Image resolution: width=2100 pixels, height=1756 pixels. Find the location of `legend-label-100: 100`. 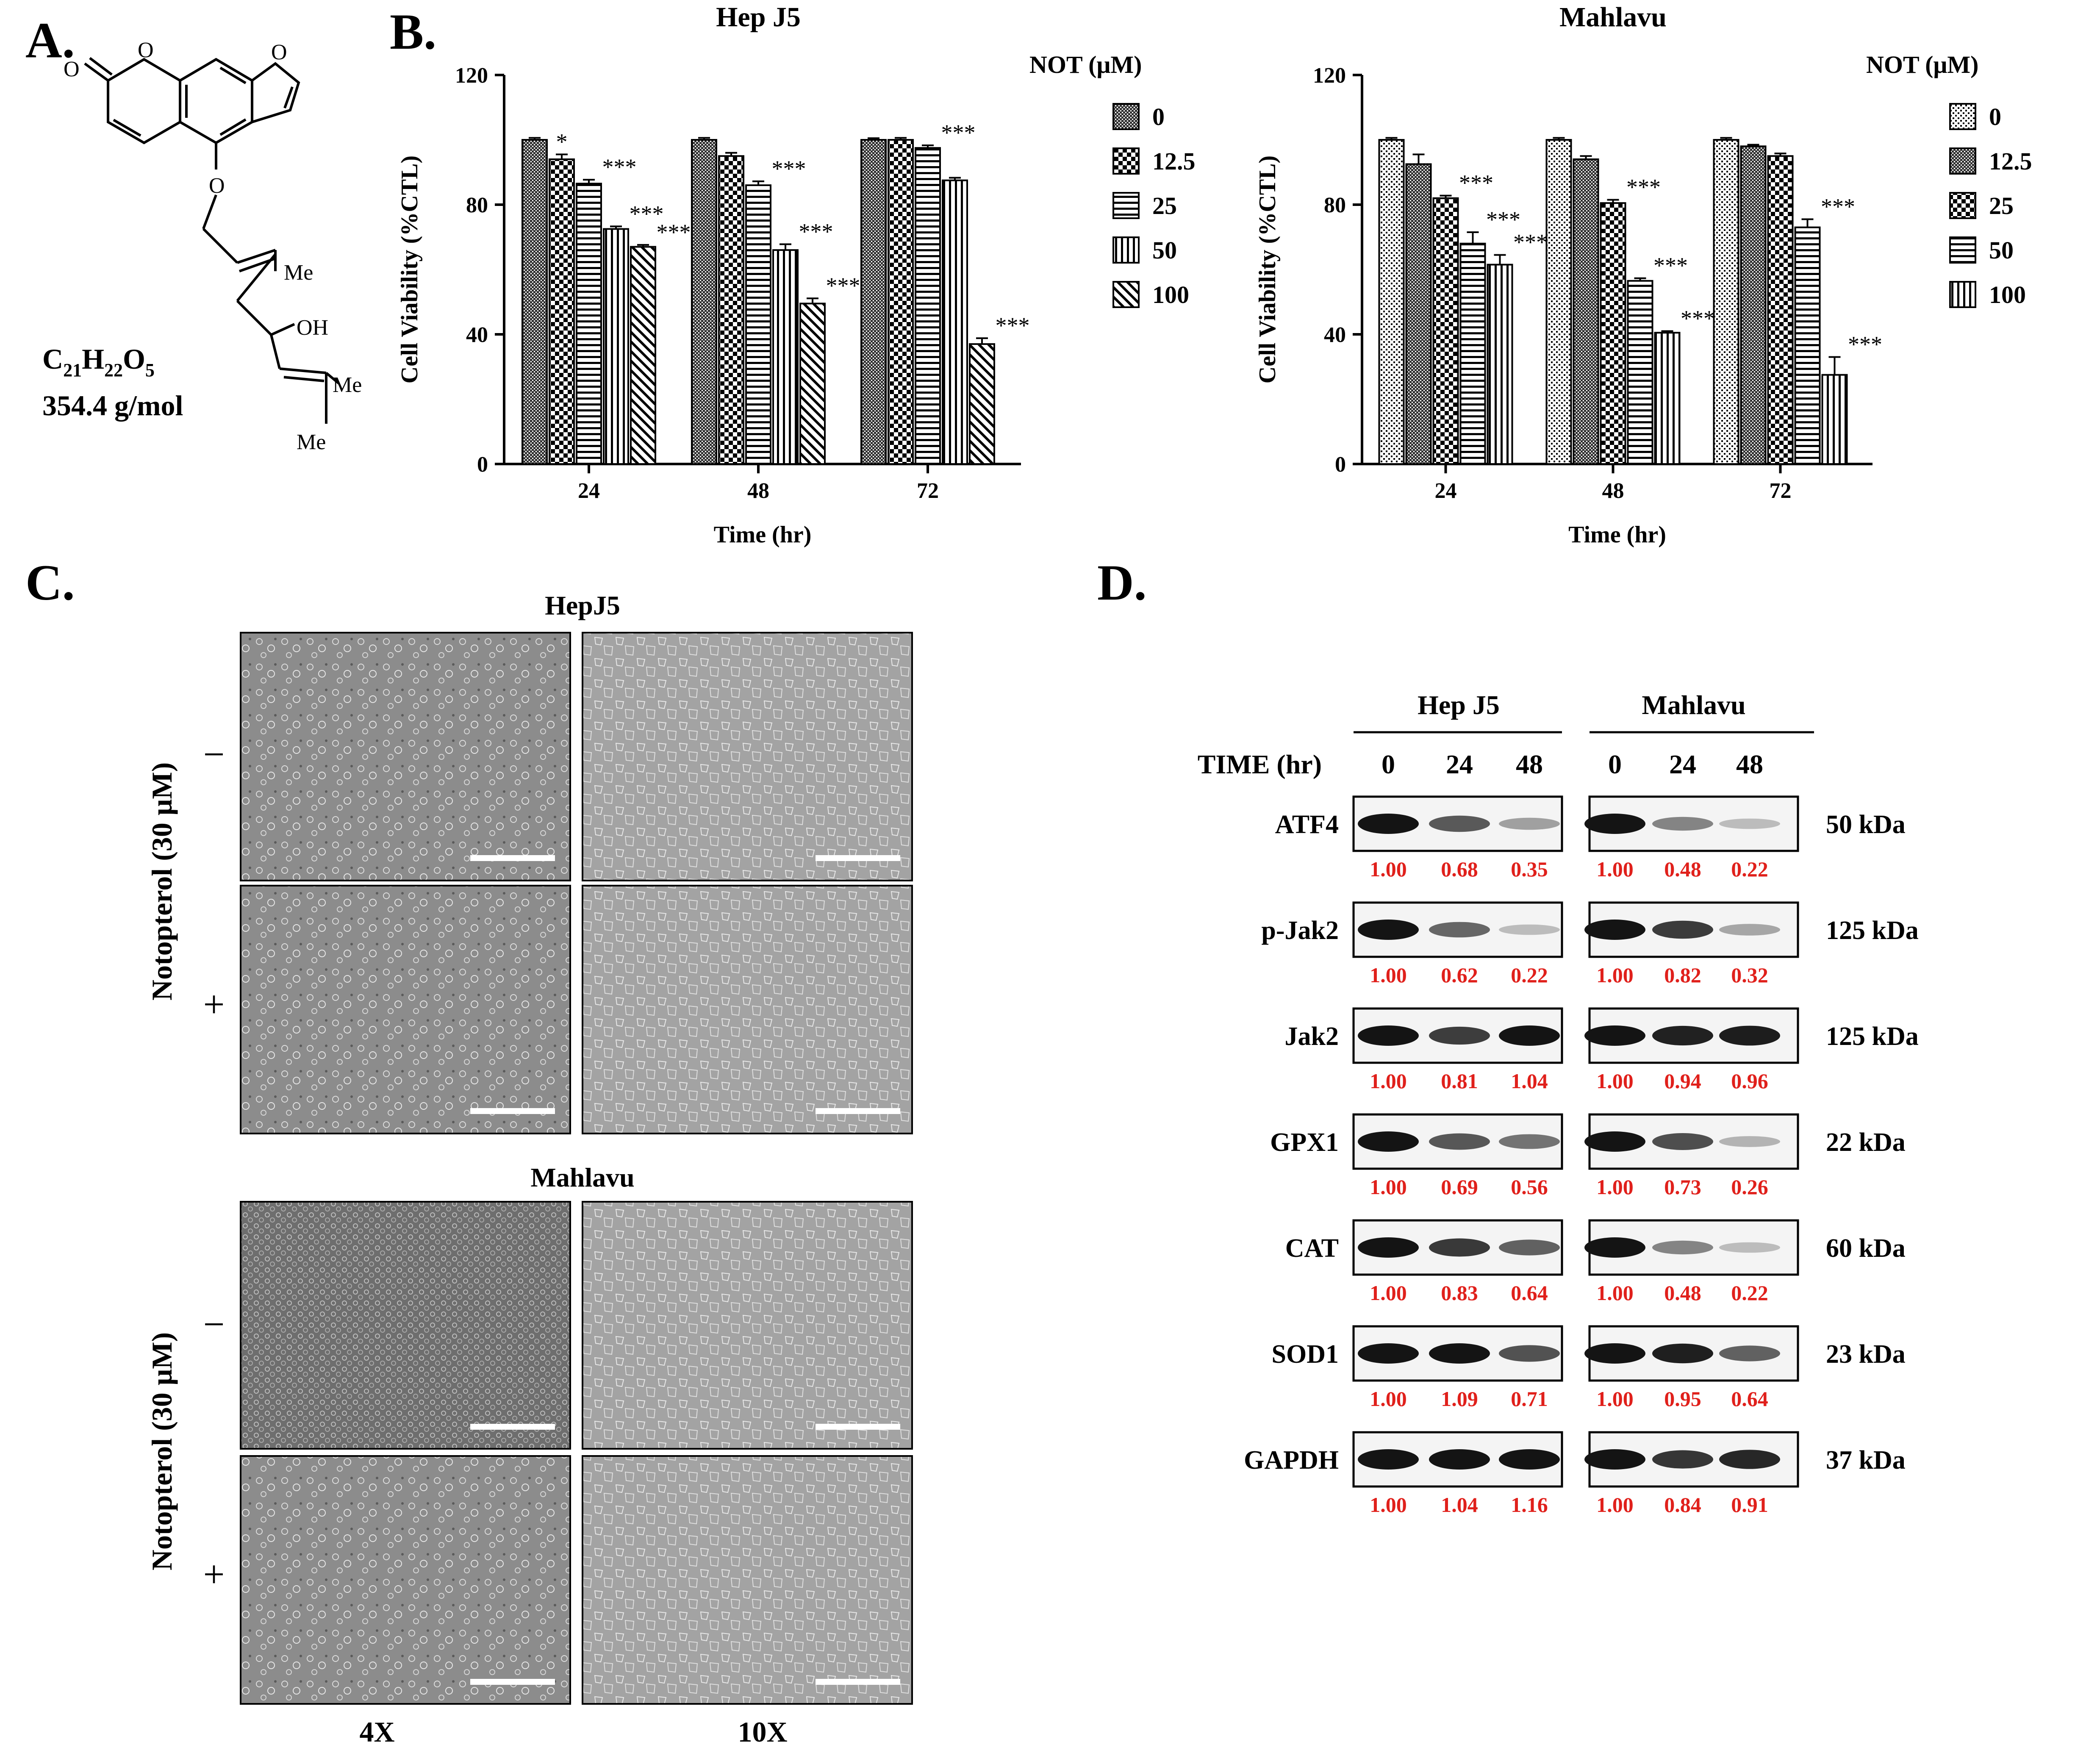

legend-label-100: 100 is located at coordinates (2008, 294).